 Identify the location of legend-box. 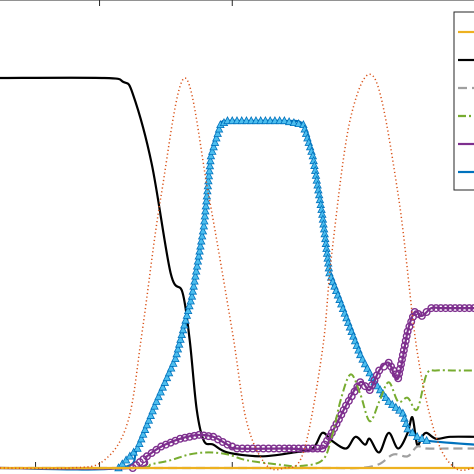
(463, 101).